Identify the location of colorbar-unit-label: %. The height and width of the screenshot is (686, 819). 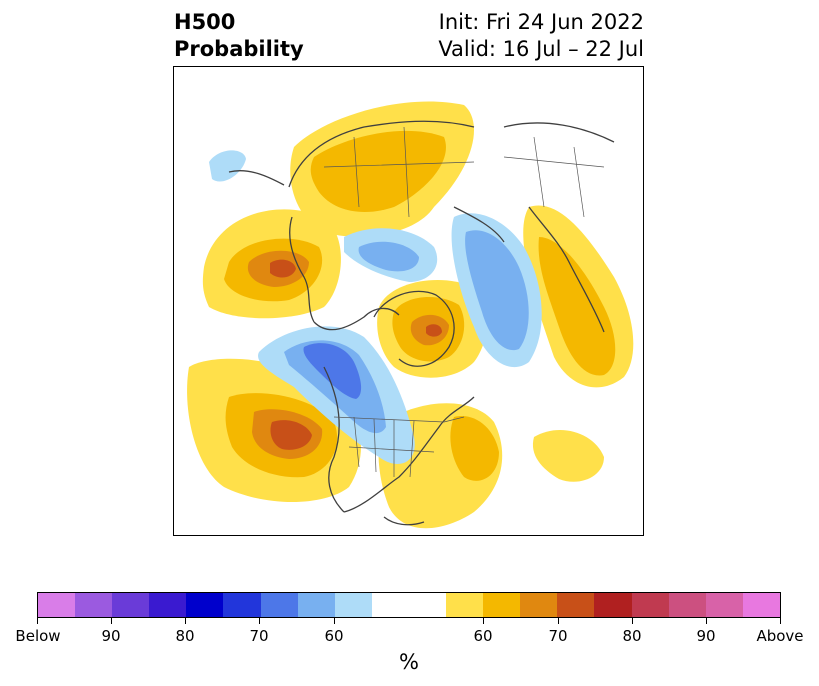
(409, 662).